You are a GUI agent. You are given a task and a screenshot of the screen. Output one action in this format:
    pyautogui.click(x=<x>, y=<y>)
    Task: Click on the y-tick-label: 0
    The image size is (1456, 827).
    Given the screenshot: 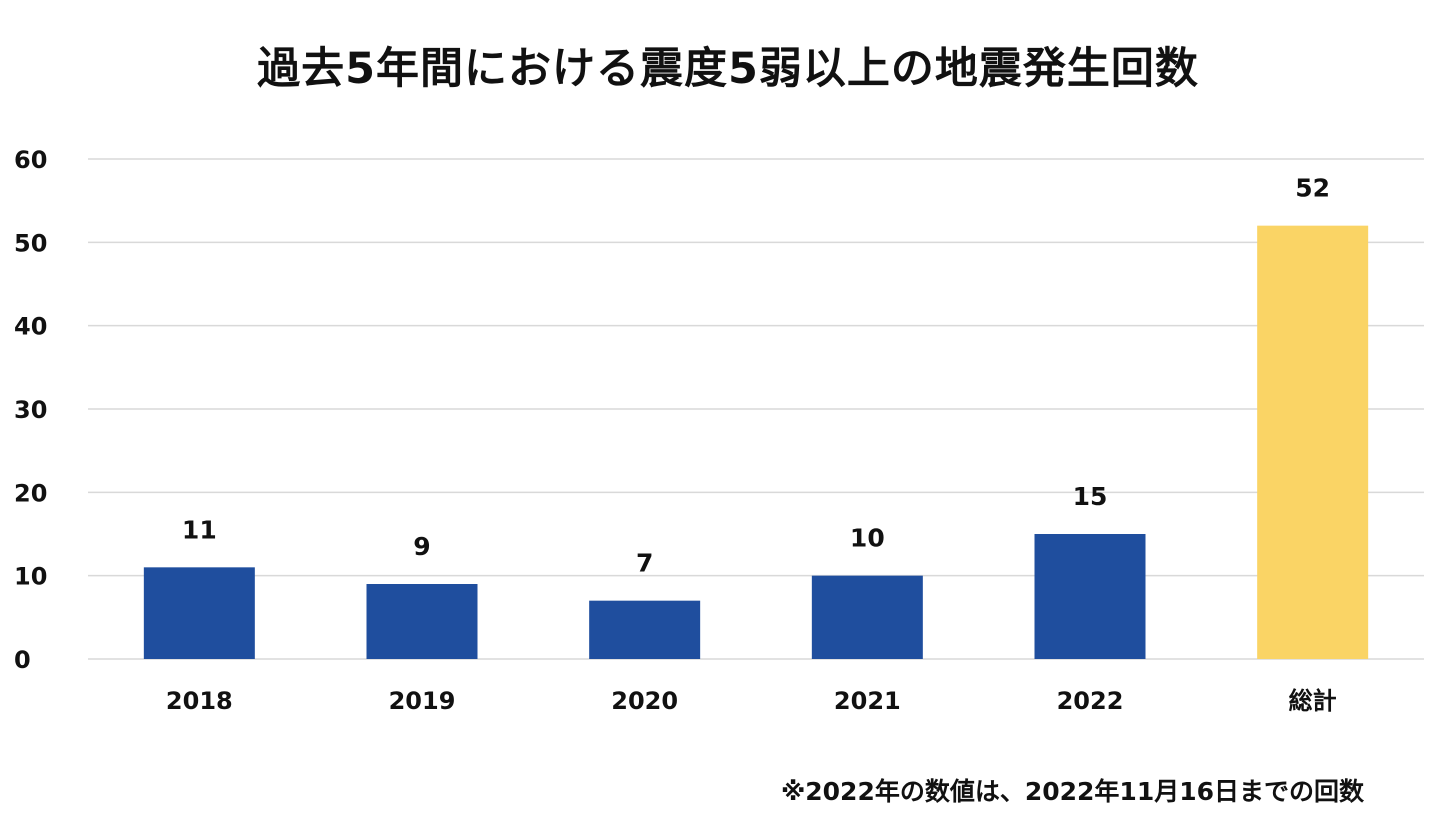 What is the action you would take?
    pyautogui.click(x=22, y=660)
    